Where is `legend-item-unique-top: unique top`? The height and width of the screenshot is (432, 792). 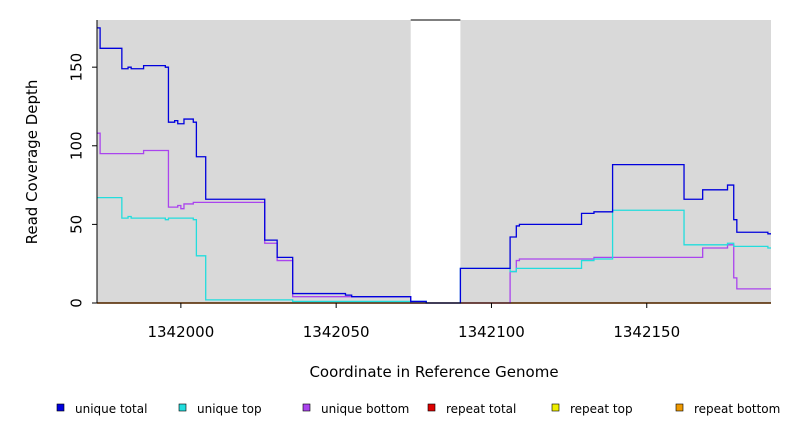 legend-item-unique-top: unique top is located at coordinates (220, 409).